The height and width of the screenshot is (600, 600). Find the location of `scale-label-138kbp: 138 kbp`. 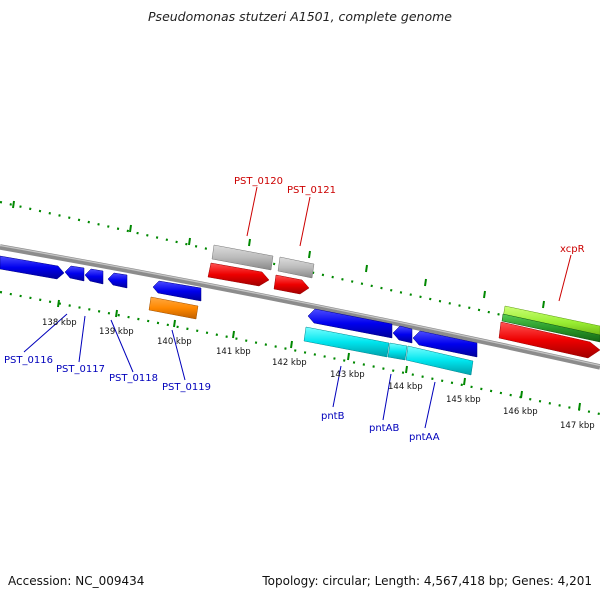

scale-label-138kbp: 138 kbp is located at coordinates (59, 323).